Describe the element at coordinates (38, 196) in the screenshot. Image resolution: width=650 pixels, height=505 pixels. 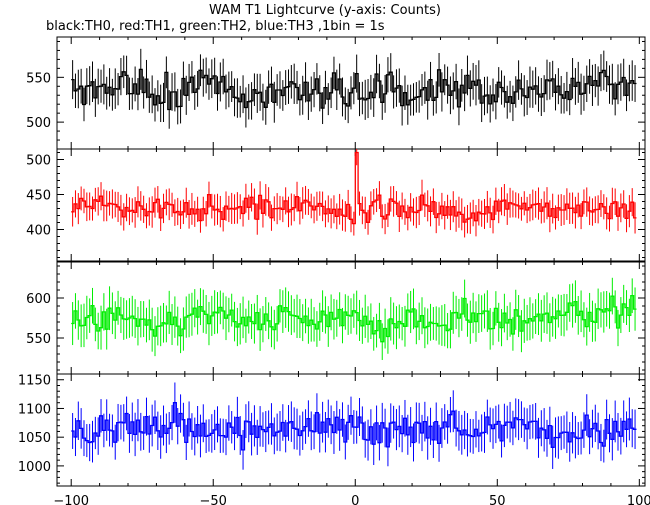
I see `y-tick-label: 450` at that location.